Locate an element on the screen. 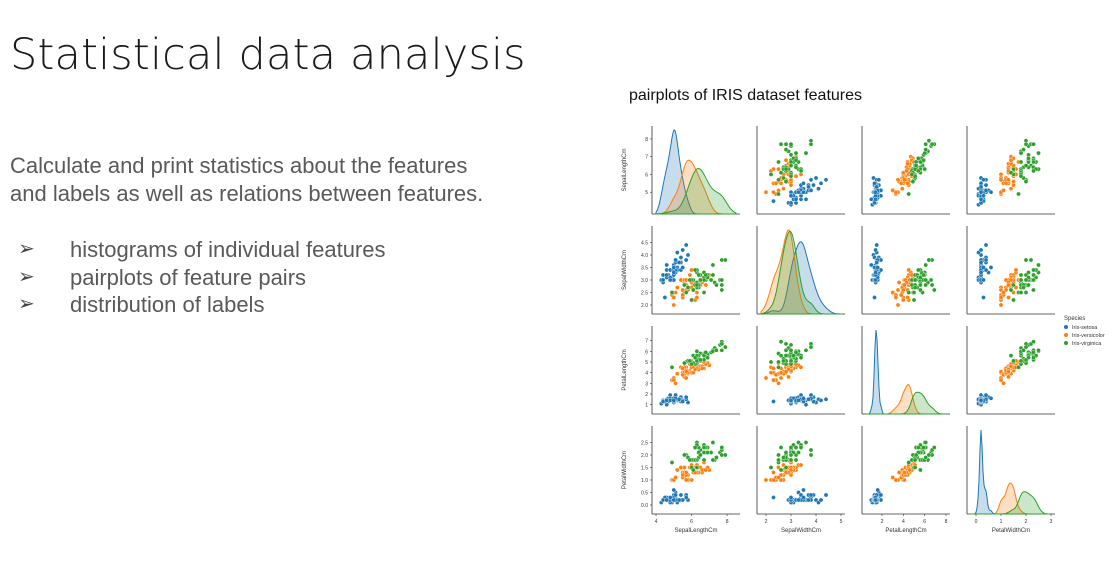  y-tick-label: 0.5 is located at coordinates (644, 494).